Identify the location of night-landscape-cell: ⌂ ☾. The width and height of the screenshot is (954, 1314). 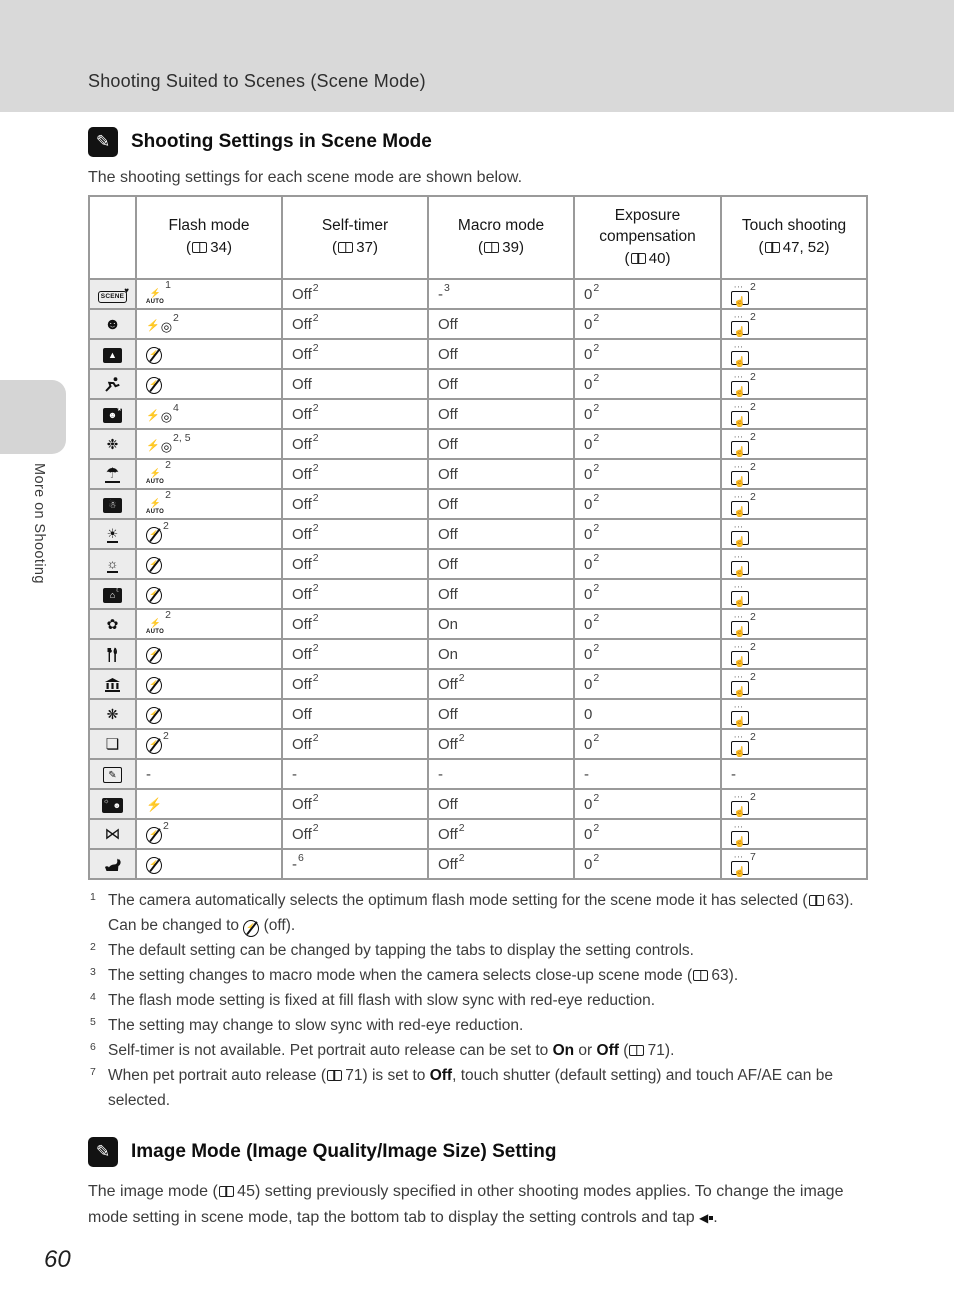
(112, 594).